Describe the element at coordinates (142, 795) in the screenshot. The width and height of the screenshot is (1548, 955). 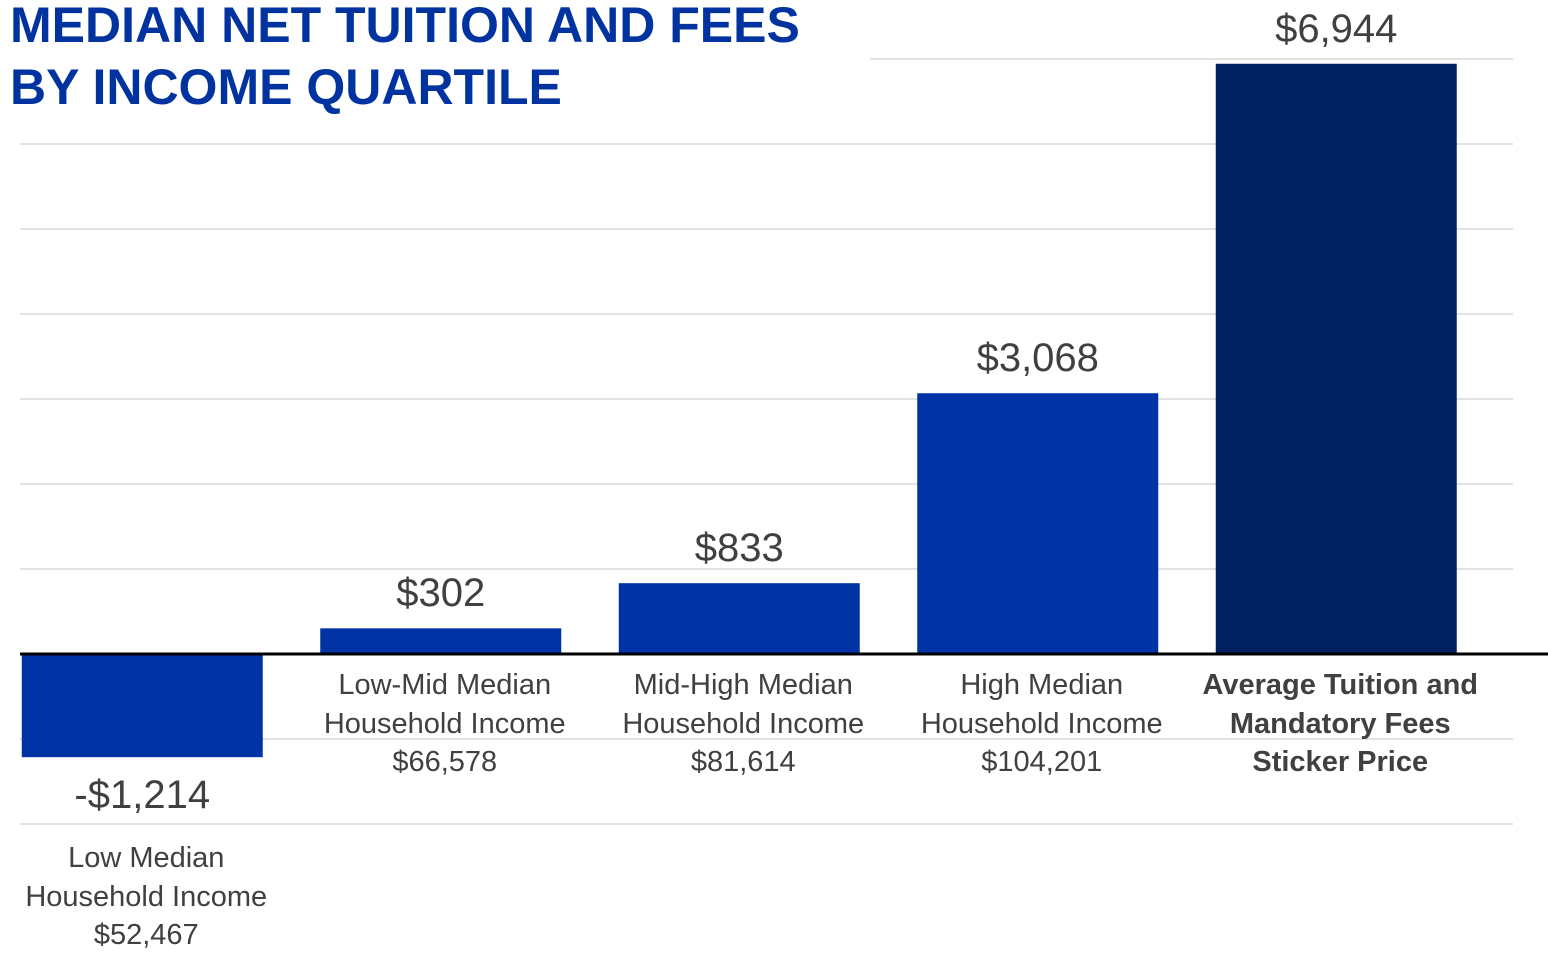
I see `value-label: -$1,214` at that location.